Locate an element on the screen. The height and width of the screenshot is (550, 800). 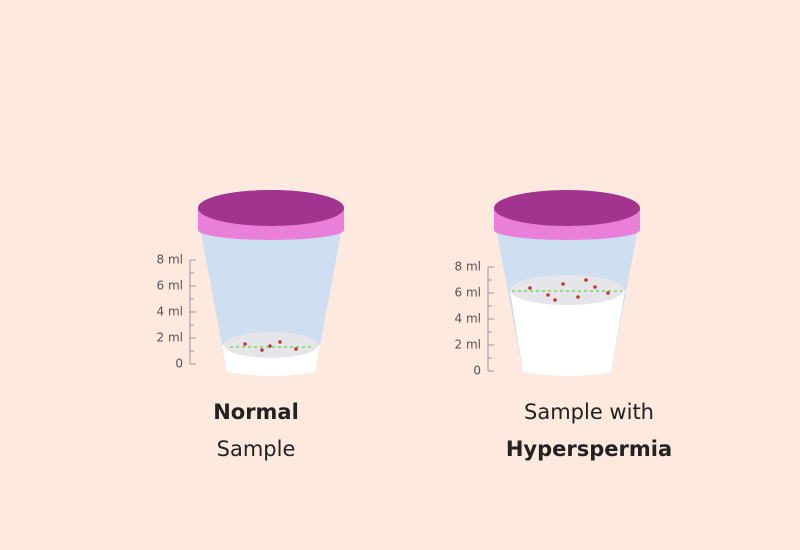
cup-body is located at coordinates (271, 300).